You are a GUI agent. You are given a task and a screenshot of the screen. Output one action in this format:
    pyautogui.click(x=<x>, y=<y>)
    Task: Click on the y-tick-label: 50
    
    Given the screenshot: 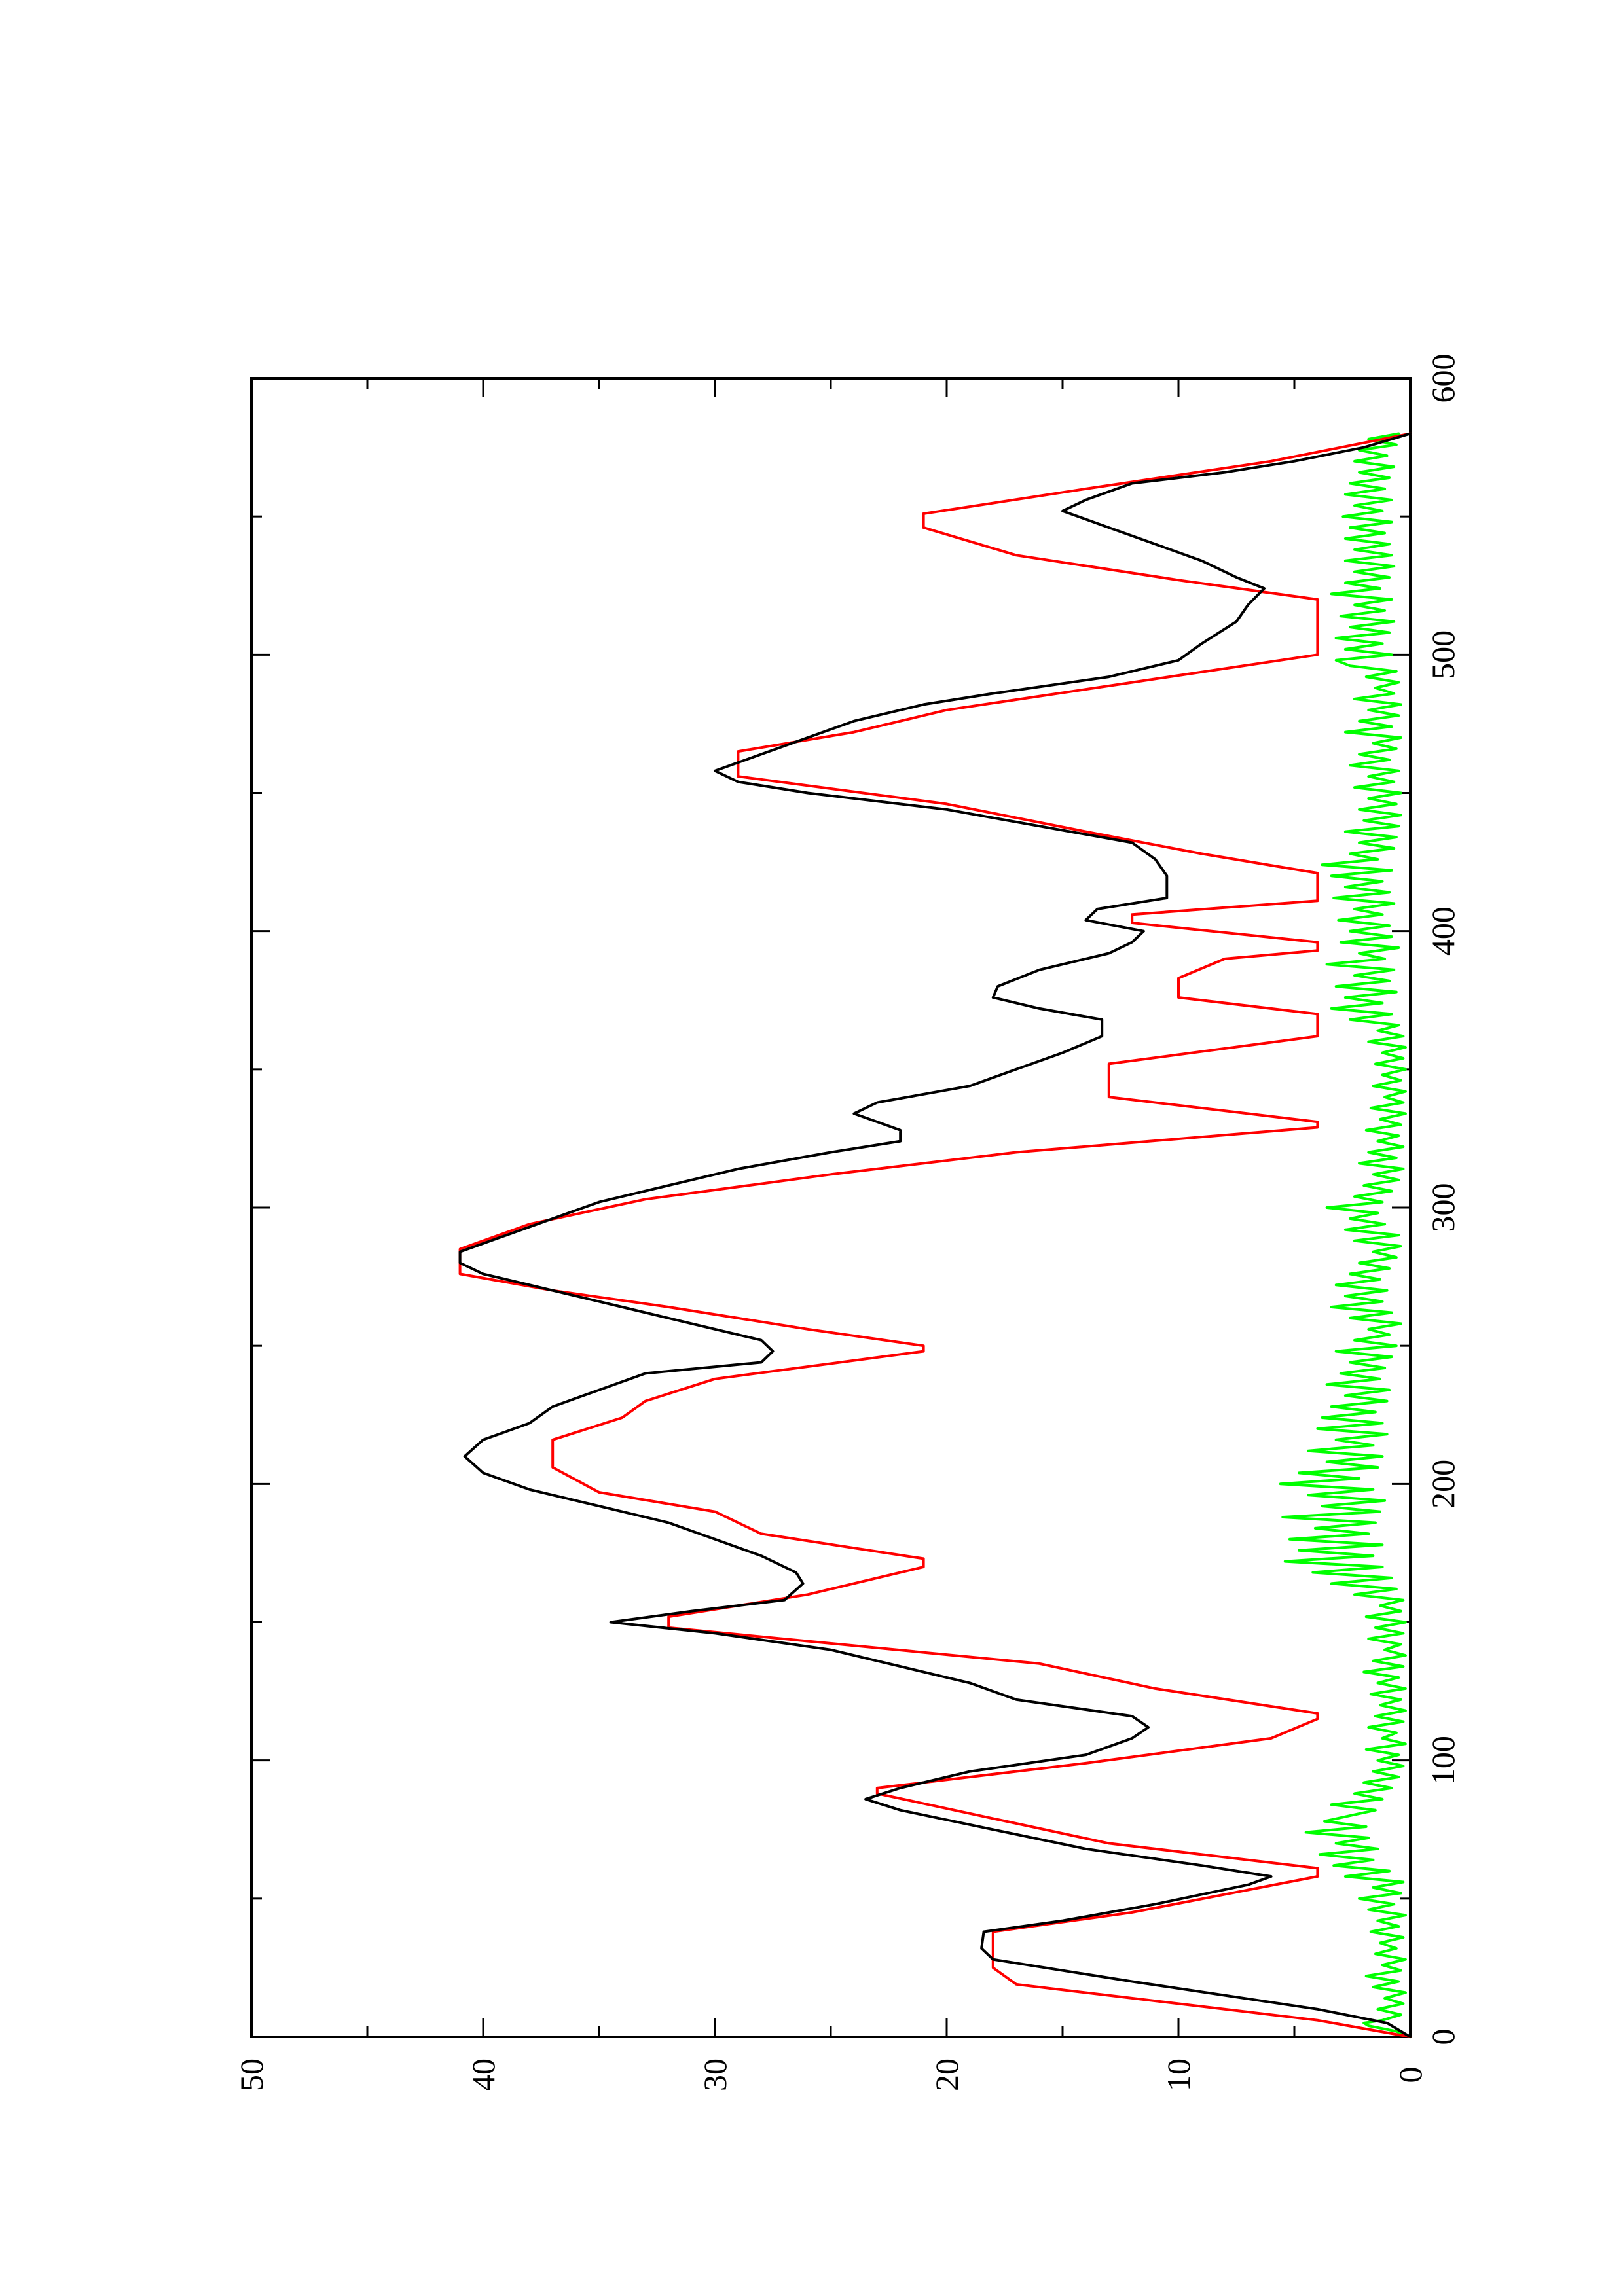 What is the action you would take?
    pyautogui.click(x=251, y=2074)
    